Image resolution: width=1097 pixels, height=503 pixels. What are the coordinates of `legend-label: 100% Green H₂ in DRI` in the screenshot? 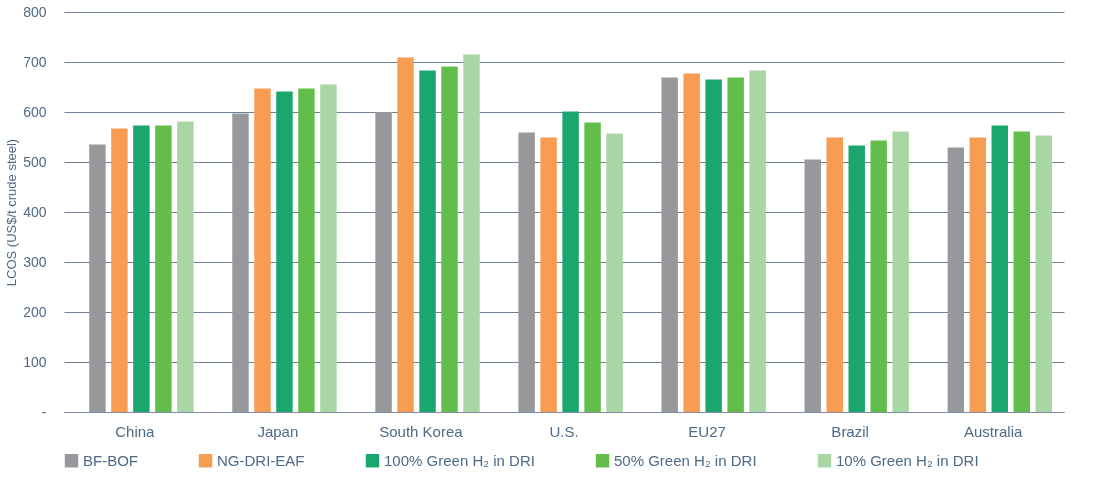 It's located at (459, 460).